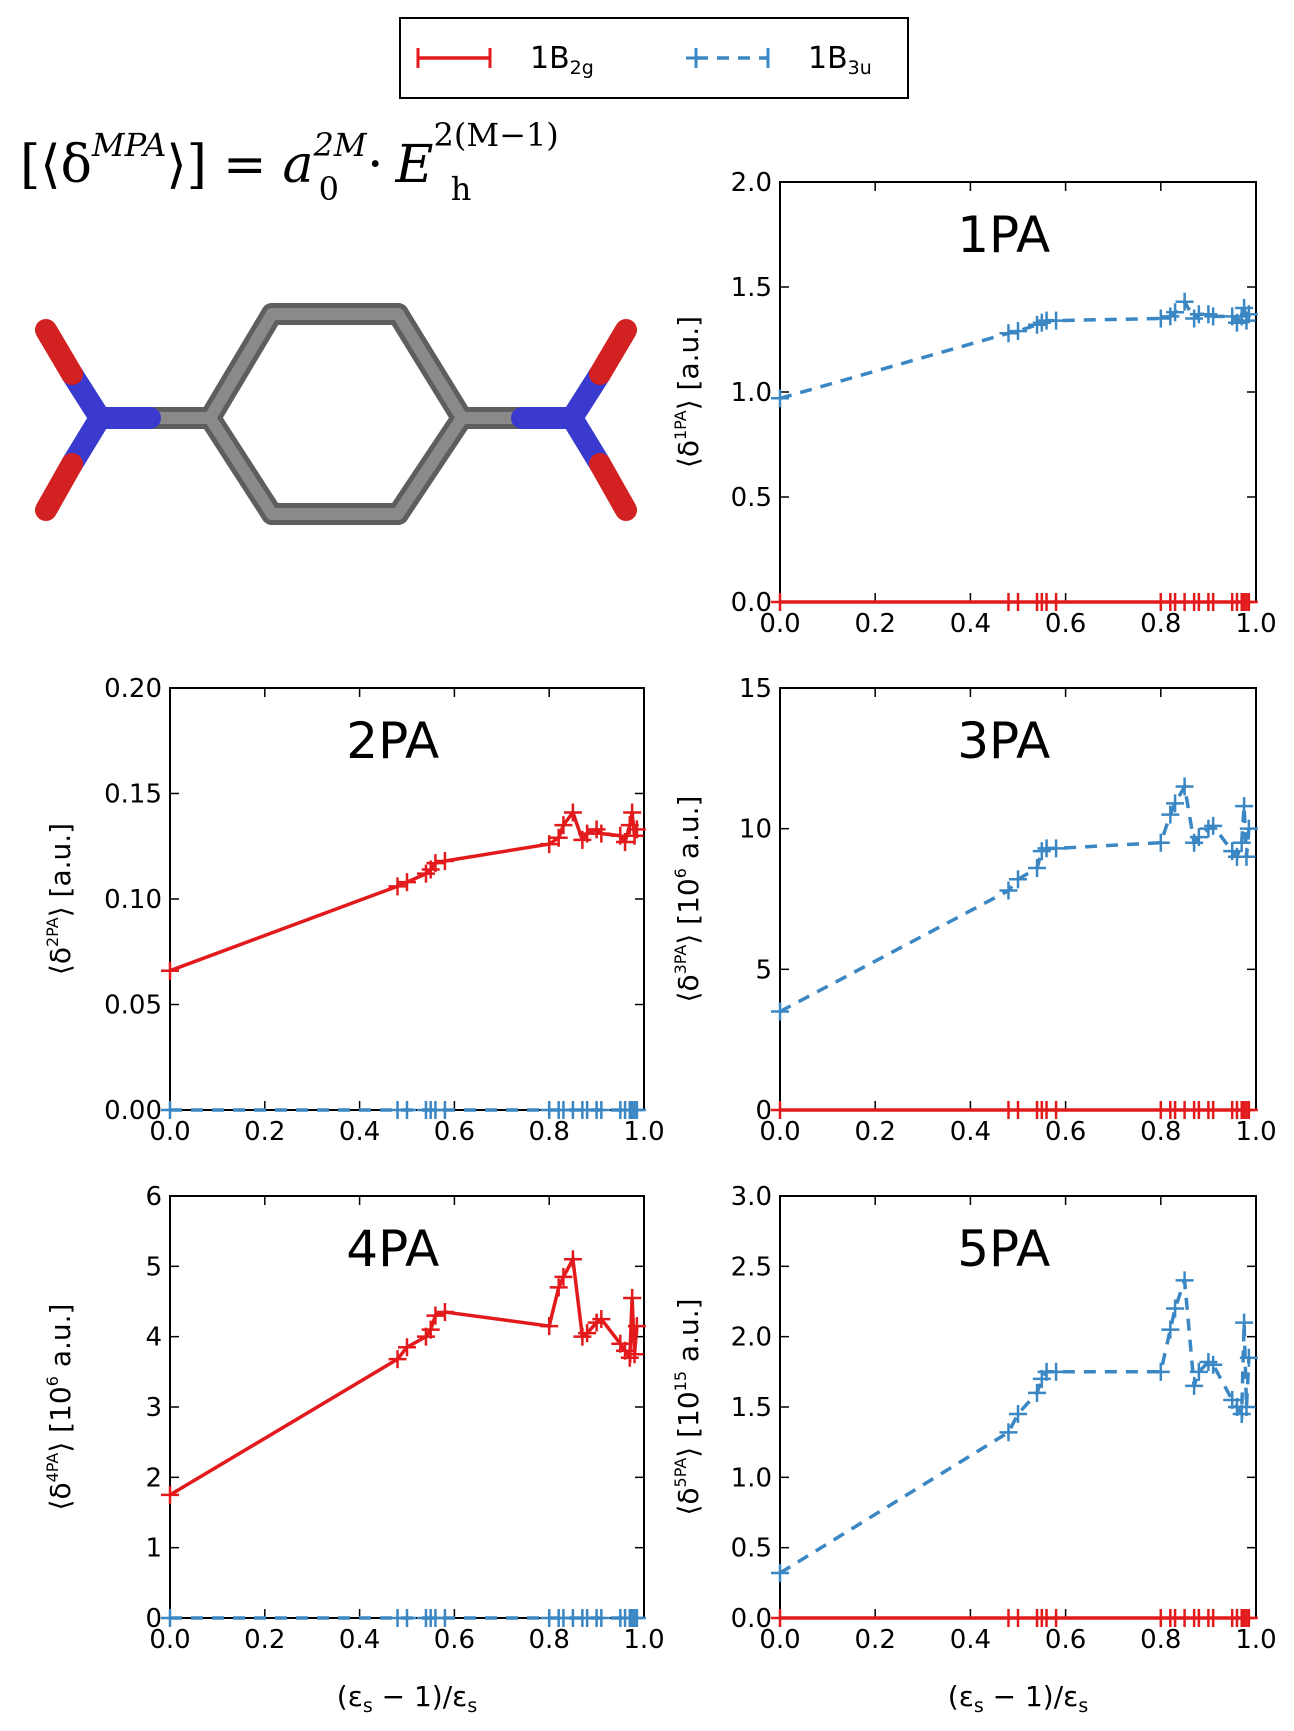 The height and width of the screenshot is (1731, 1294). I want to click on legend: 1B2g 1B3u, so click(654, 58).